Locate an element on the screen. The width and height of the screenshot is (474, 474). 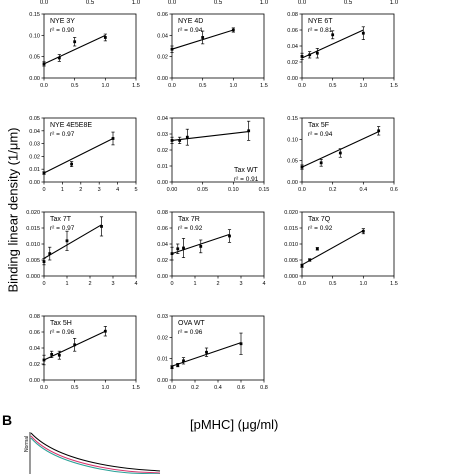
x-tick-label: 4 is located at coordinates (135, 284).